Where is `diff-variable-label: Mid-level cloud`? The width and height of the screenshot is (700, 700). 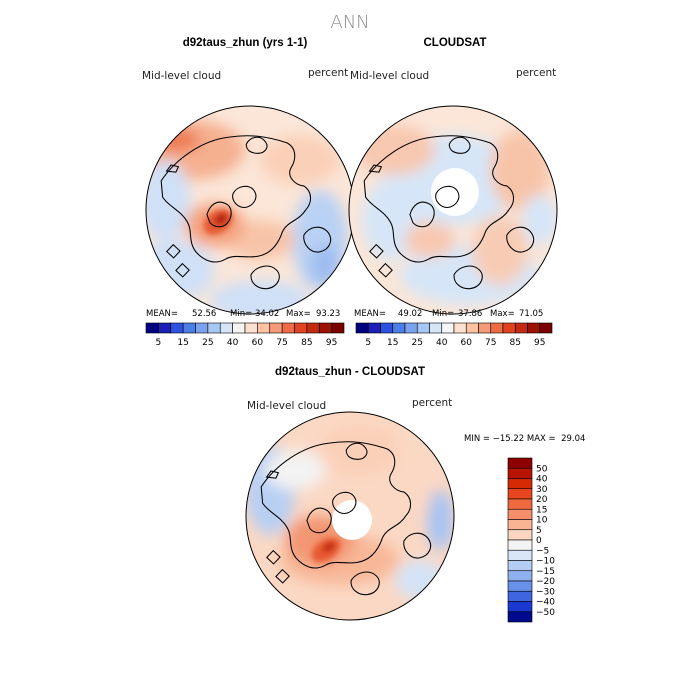 diff-variable-label: Mid-level cloud is located at coordinates (286, 406).